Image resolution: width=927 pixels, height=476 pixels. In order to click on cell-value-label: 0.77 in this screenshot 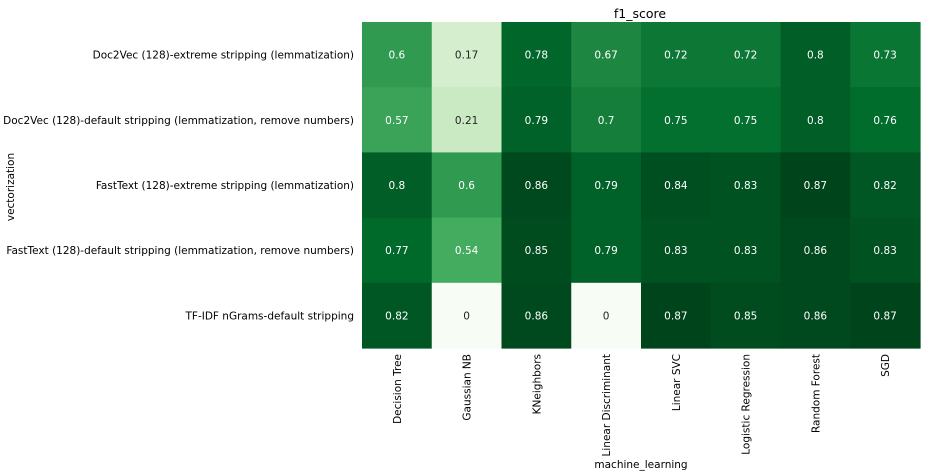, I will do `click(396, 251)`.